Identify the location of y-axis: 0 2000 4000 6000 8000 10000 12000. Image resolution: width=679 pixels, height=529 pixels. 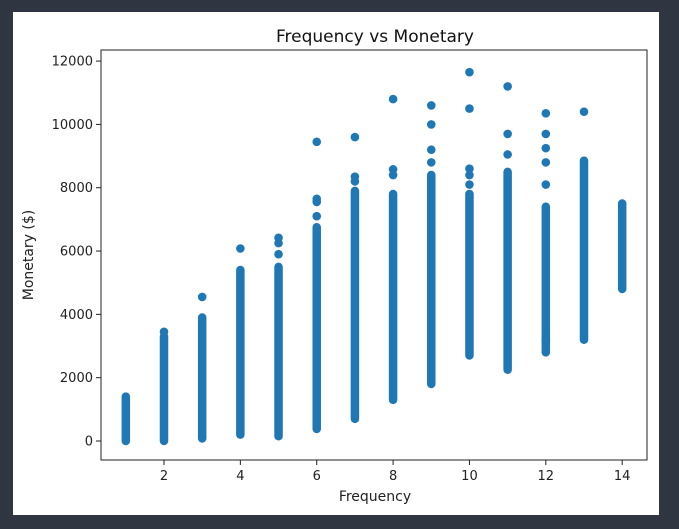
(76, 252).